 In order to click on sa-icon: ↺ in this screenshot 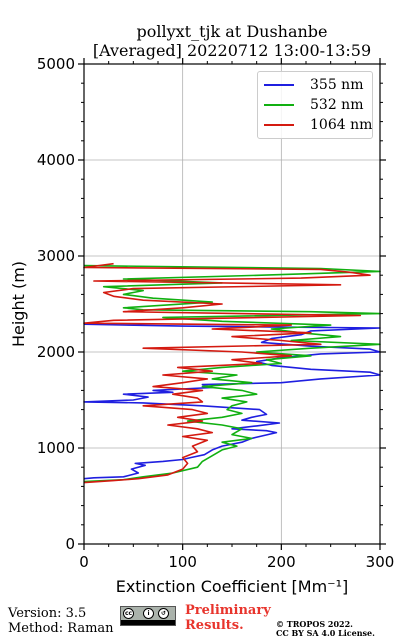, I will do `click(163, 613)`.